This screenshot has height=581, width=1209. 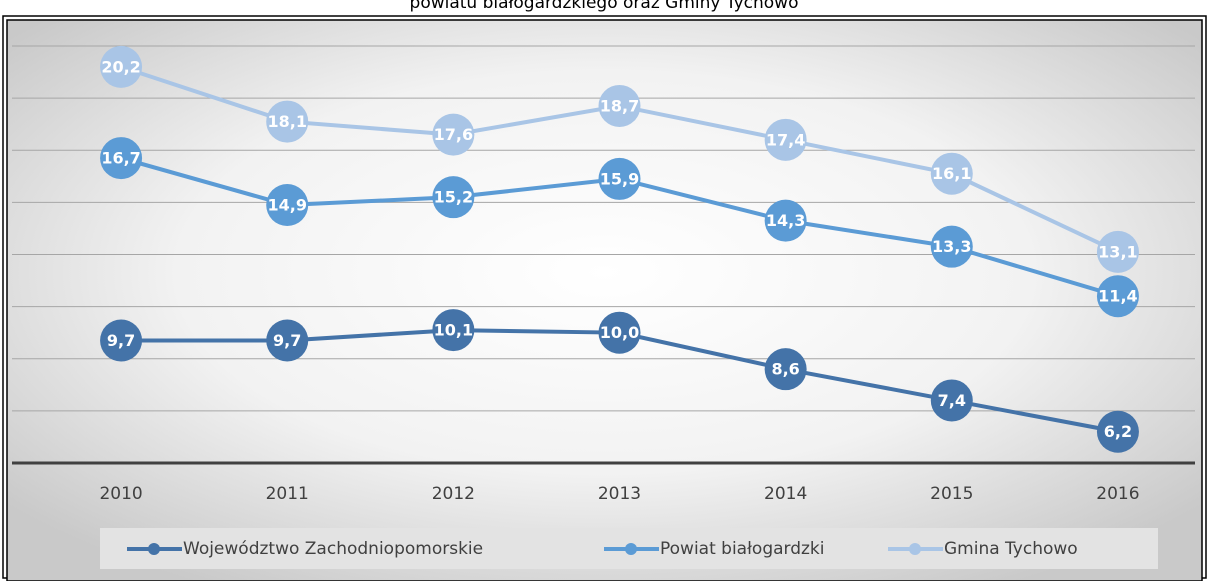 I want to click on data-label: 10,1, so click(x=453, y=330).